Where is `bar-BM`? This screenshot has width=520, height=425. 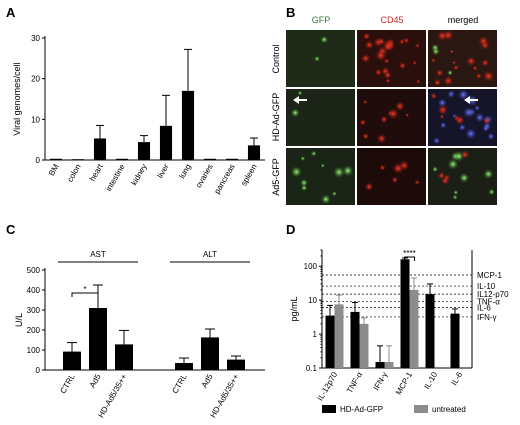 bar-BM is located at coordinates (56, 159).